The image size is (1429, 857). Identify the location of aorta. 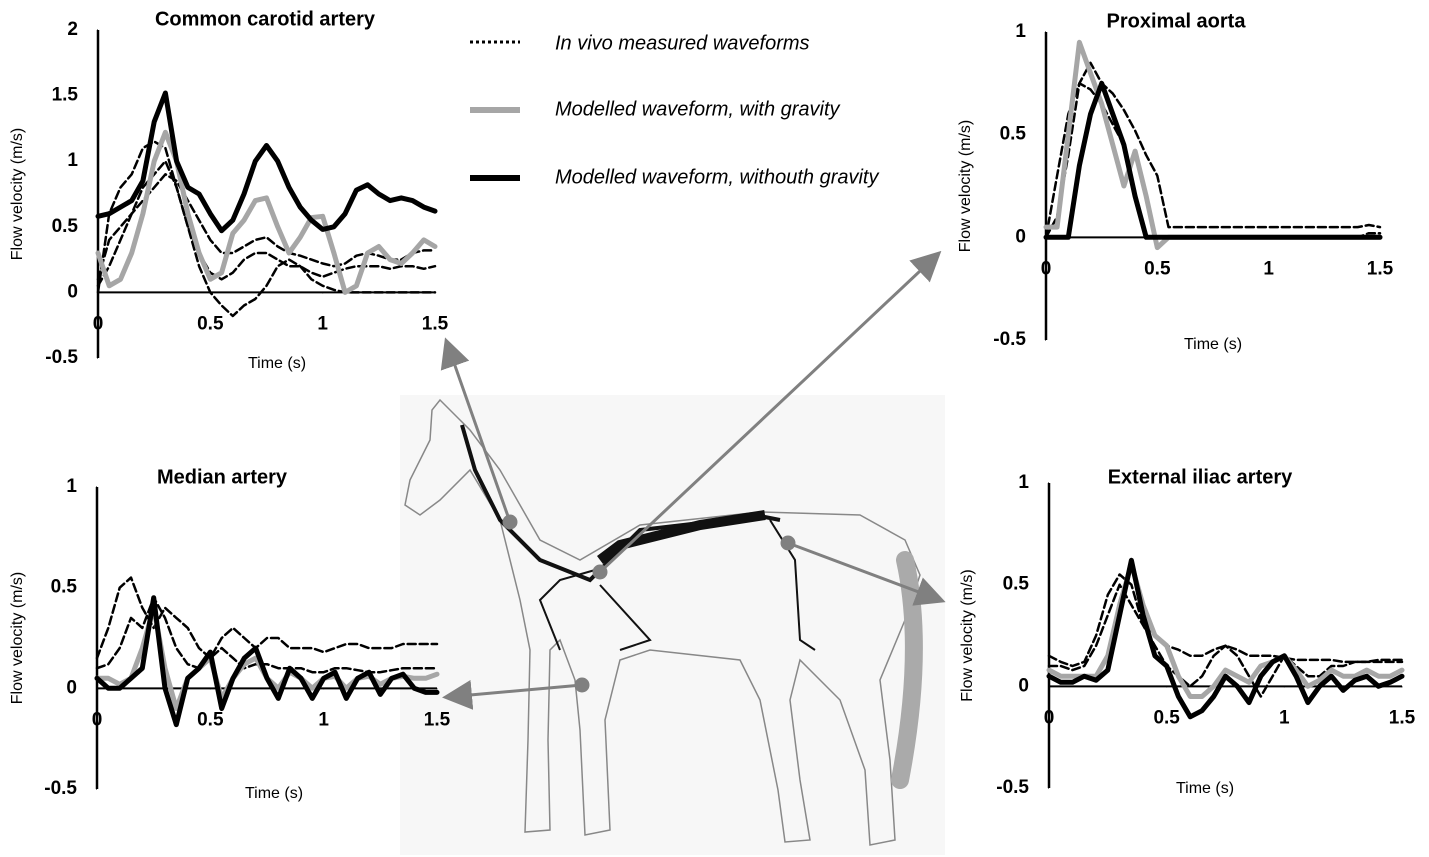
(681, 537).